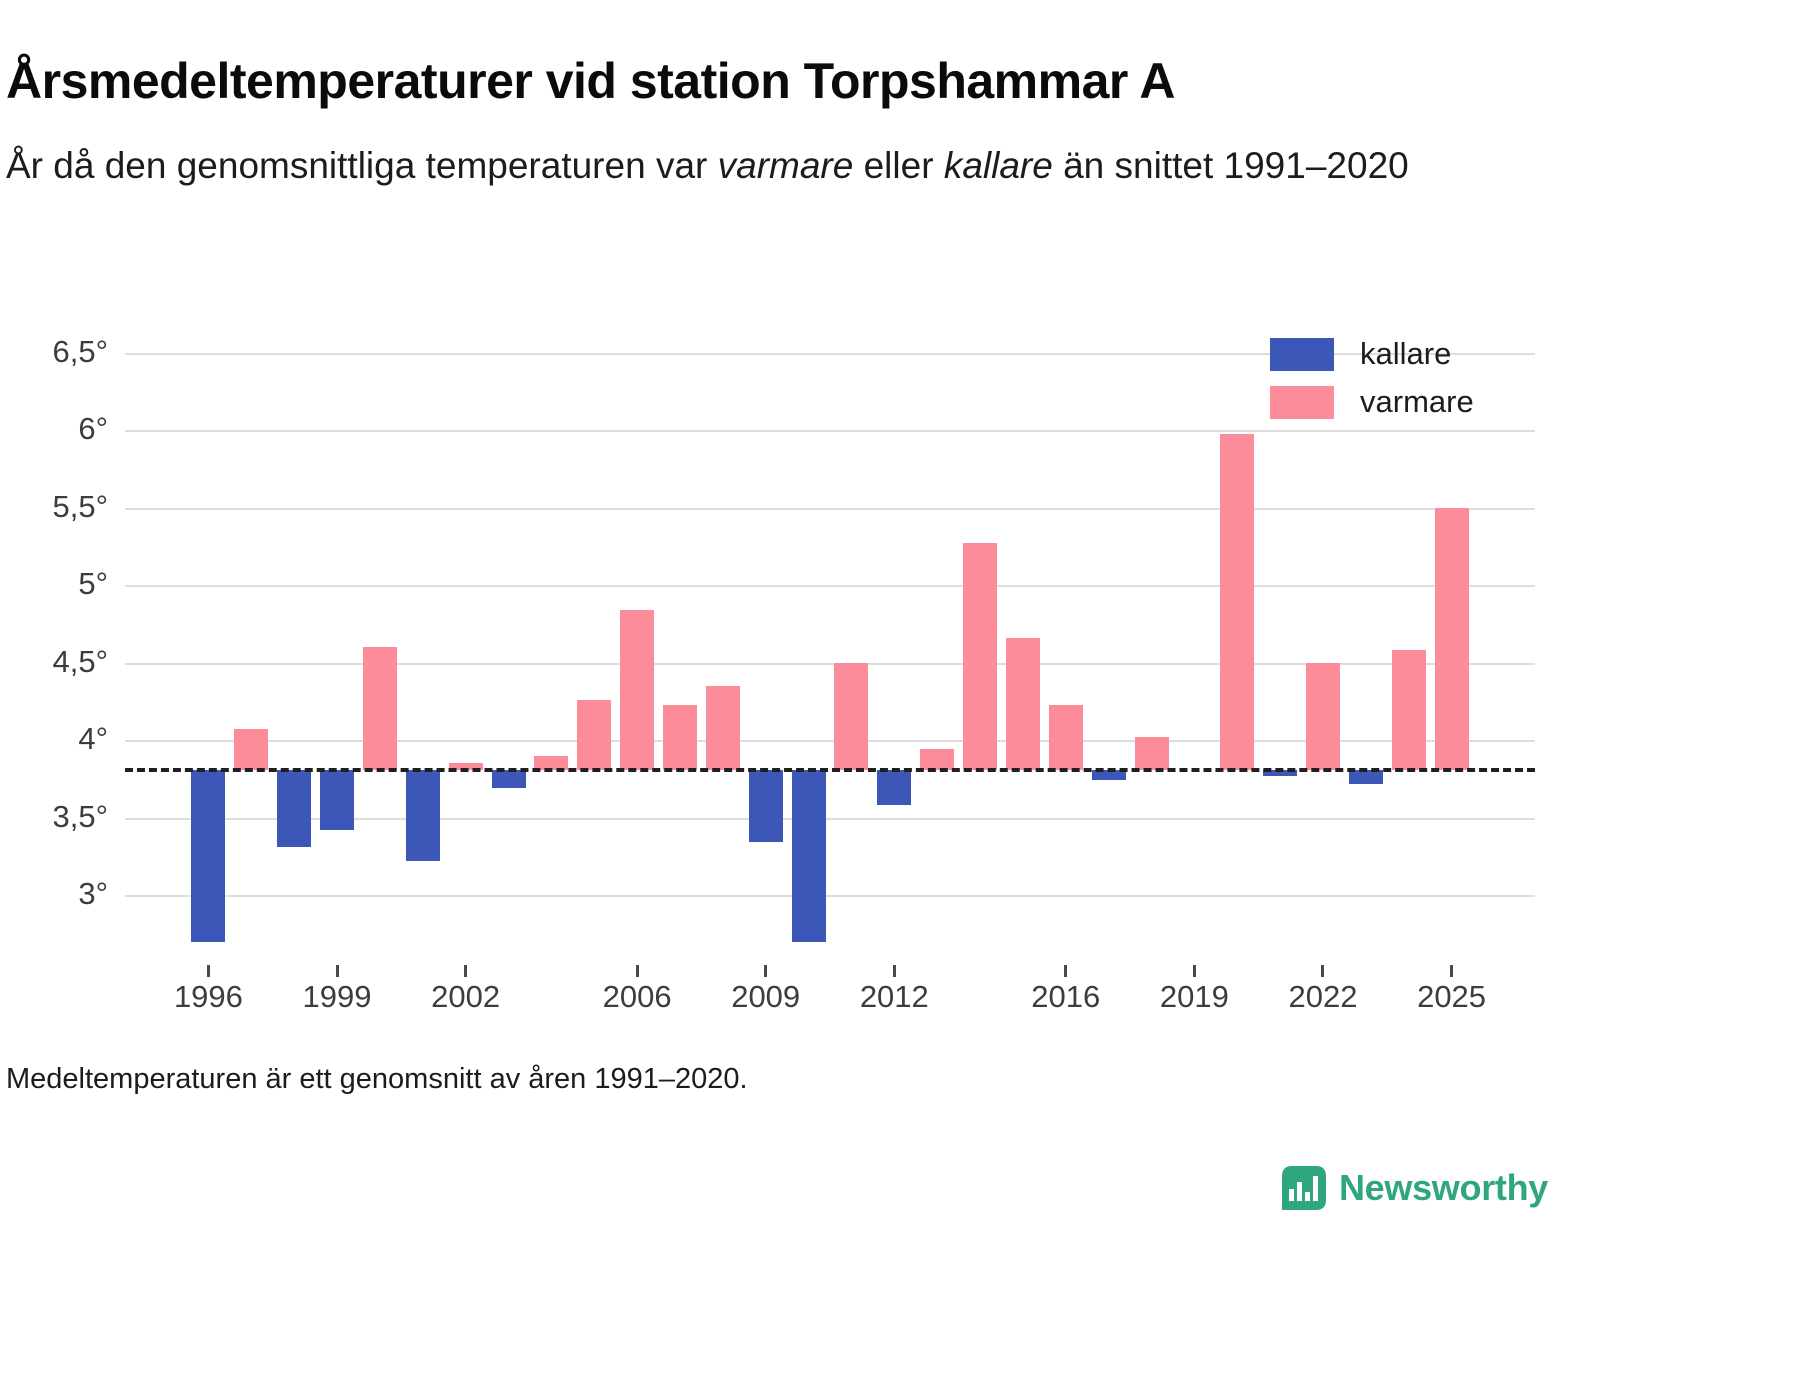  I want to click on x-tick-label: 2002, so click(466, 996).